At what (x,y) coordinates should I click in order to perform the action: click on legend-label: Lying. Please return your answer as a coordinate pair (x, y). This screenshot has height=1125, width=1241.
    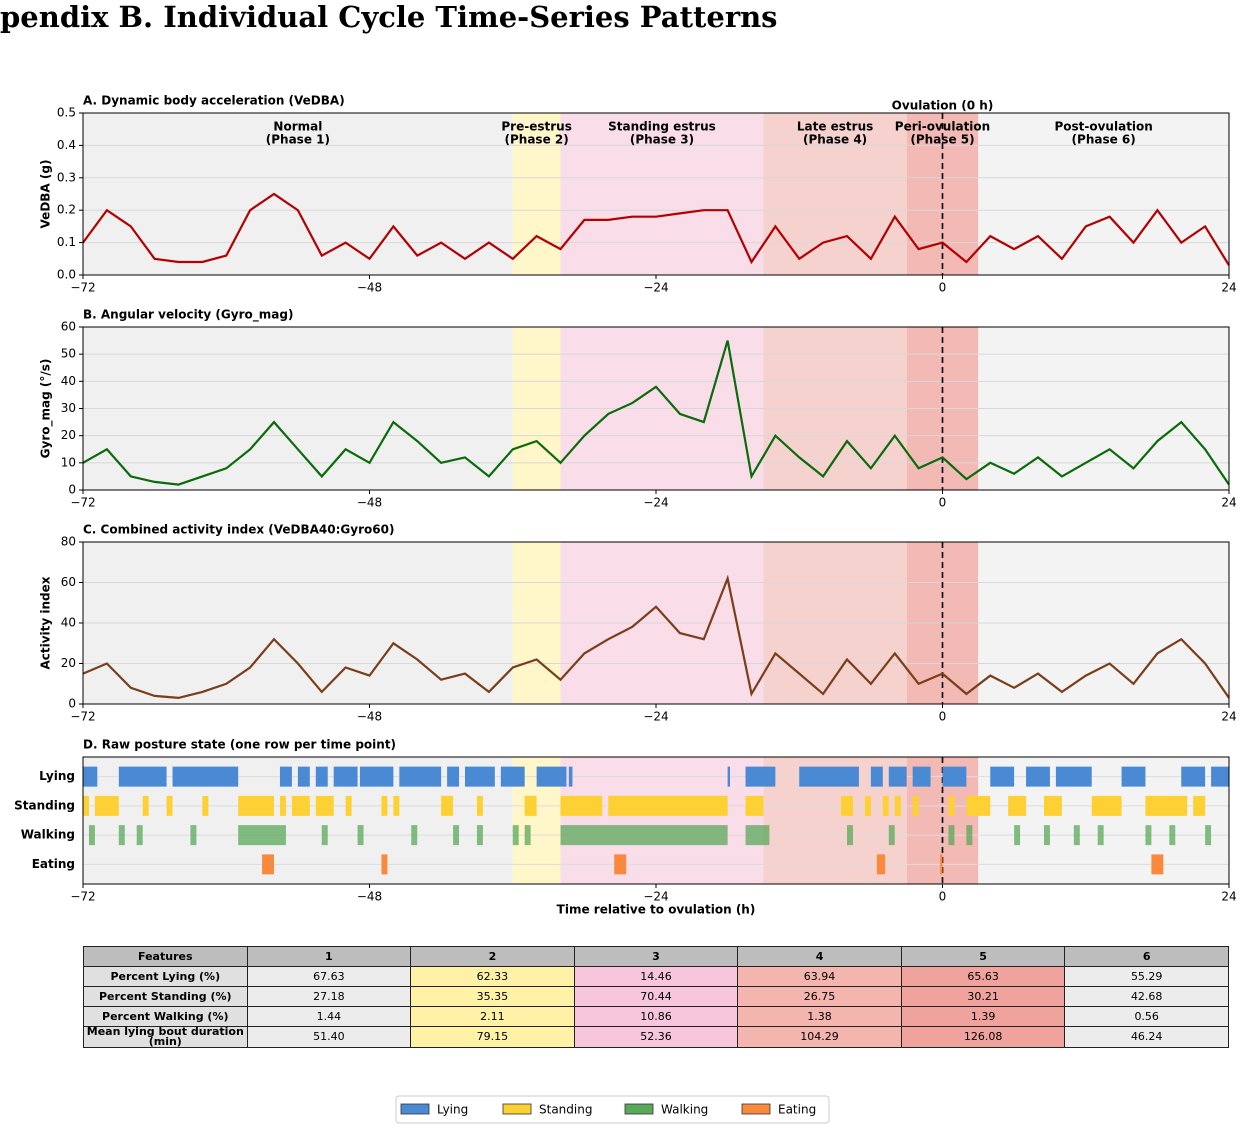
    Looking at the image, I should click on (452, 1110).